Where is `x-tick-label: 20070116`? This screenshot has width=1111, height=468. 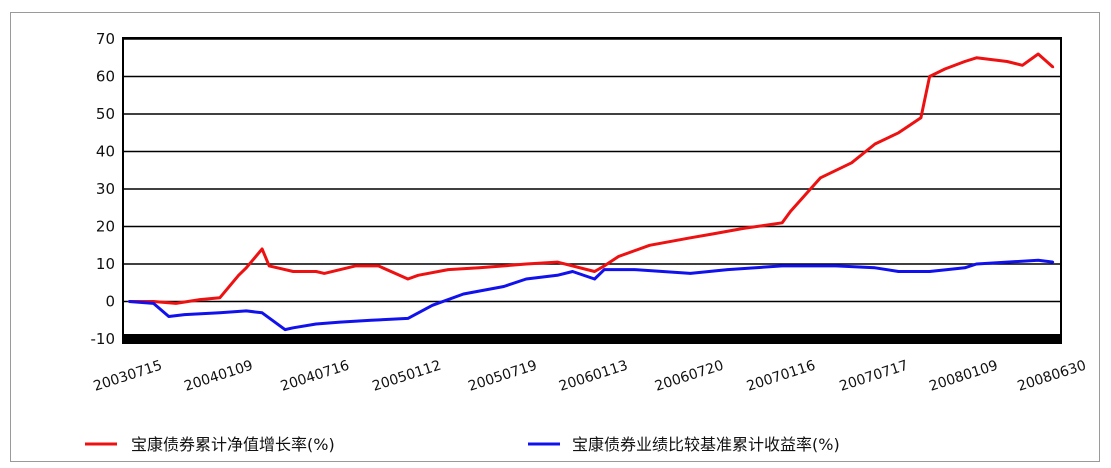
x-tick-label: 20070116 is located at coordinates (781, 376).